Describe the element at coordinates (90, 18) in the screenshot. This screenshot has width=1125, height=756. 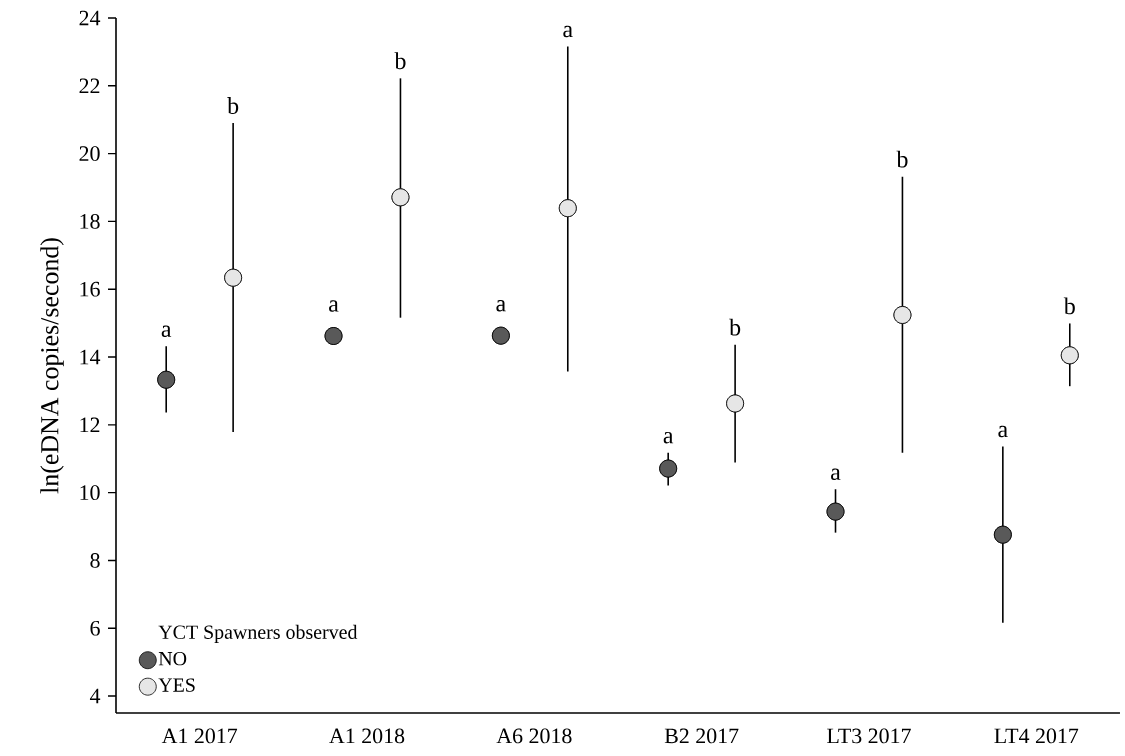
I see `y-tick-label: 24` at that location.